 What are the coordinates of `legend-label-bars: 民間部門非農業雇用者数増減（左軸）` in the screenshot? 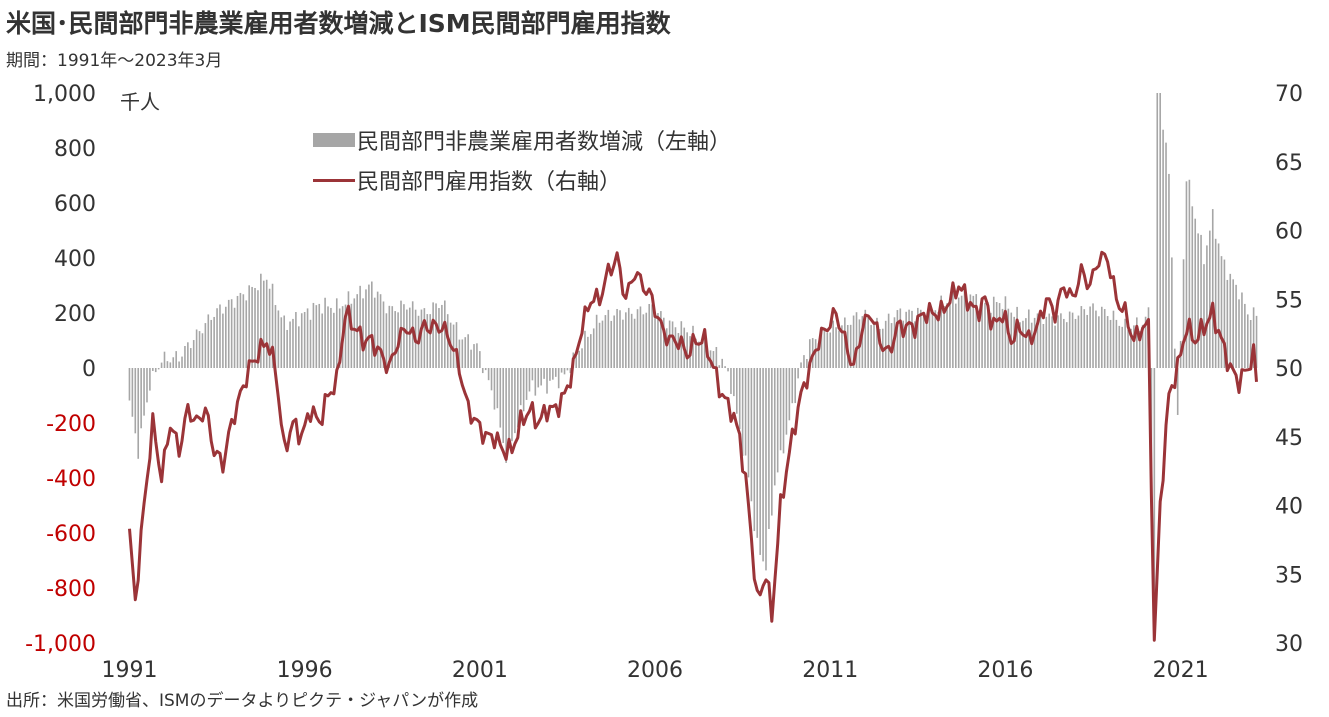 It's located at (544, 142).